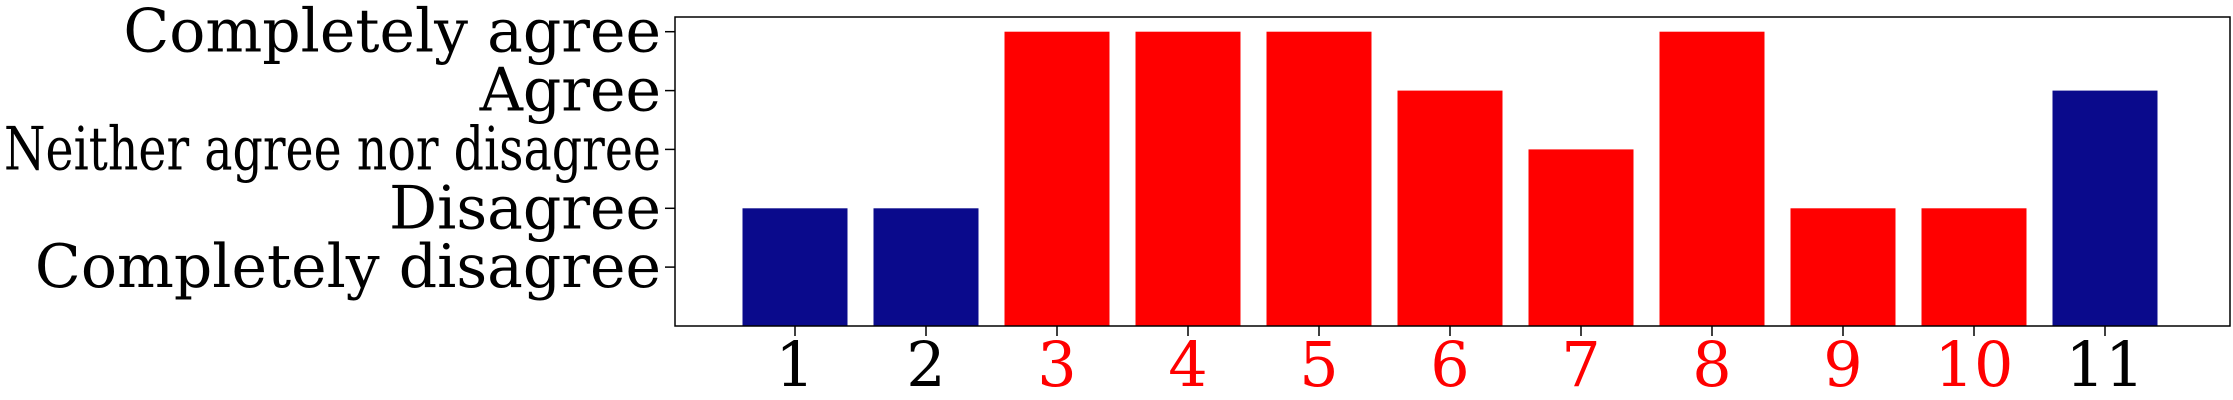 This screenshot has width=2233, height=400. Describe the element at coordinates (1318, 364) in the screenshot. I see `x-tick-label: 5` at that location.